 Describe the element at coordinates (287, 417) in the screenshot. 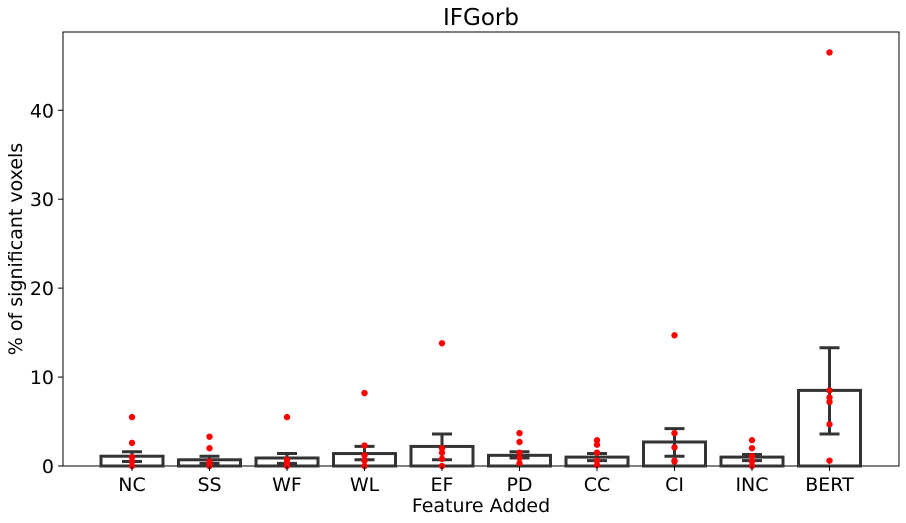

I see `data-point-wf` at that location.